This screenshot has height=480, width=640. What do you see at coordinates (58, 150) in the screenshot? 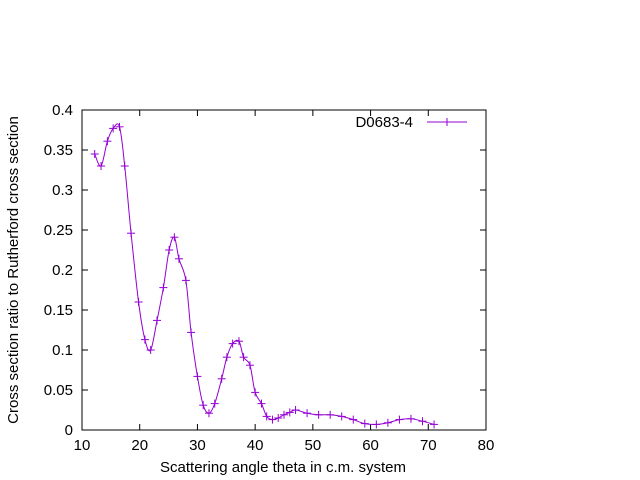
I see `y-tick-label: 0.35` at bounding box center [58, 150].